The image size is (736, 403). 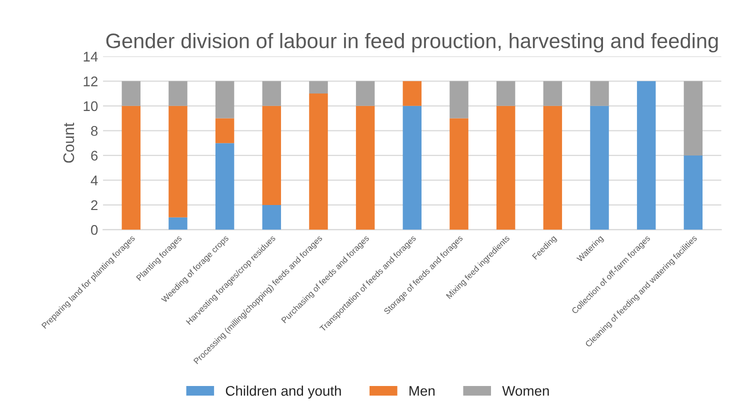 What do you see at coordinates (68, 142) in the screenshot?
I see `y-axis-title: Count` at bounding box center [68, 142].